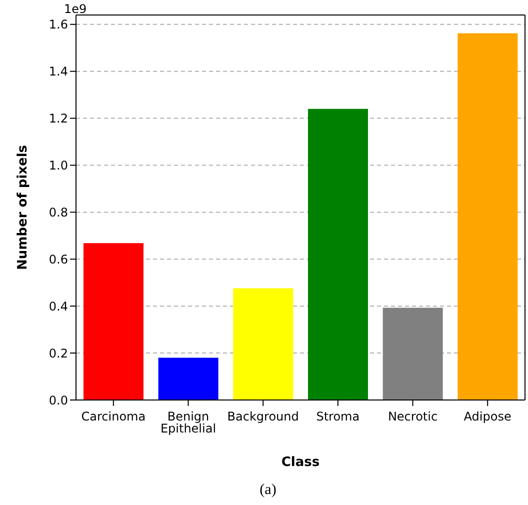  I want to click on y-tick-label: 1.2, so click(58, 119).